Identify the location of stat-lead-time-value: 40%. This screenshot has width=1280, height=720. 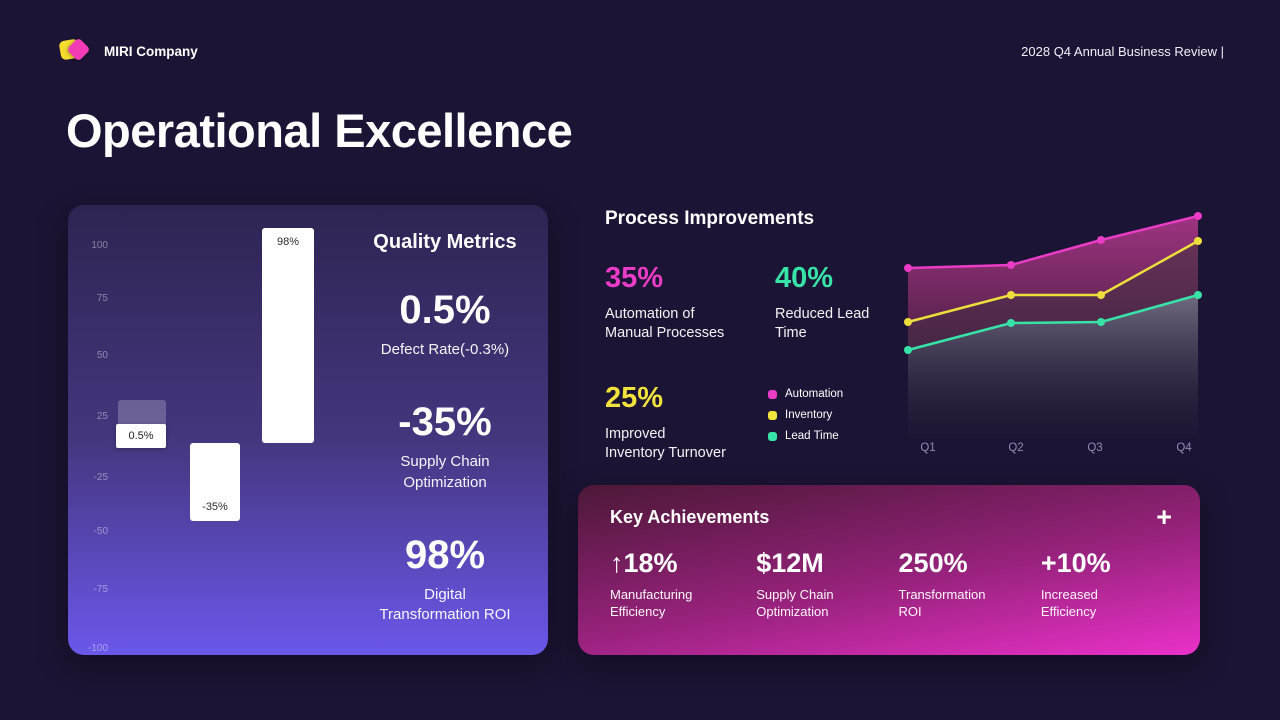
(804, 278).